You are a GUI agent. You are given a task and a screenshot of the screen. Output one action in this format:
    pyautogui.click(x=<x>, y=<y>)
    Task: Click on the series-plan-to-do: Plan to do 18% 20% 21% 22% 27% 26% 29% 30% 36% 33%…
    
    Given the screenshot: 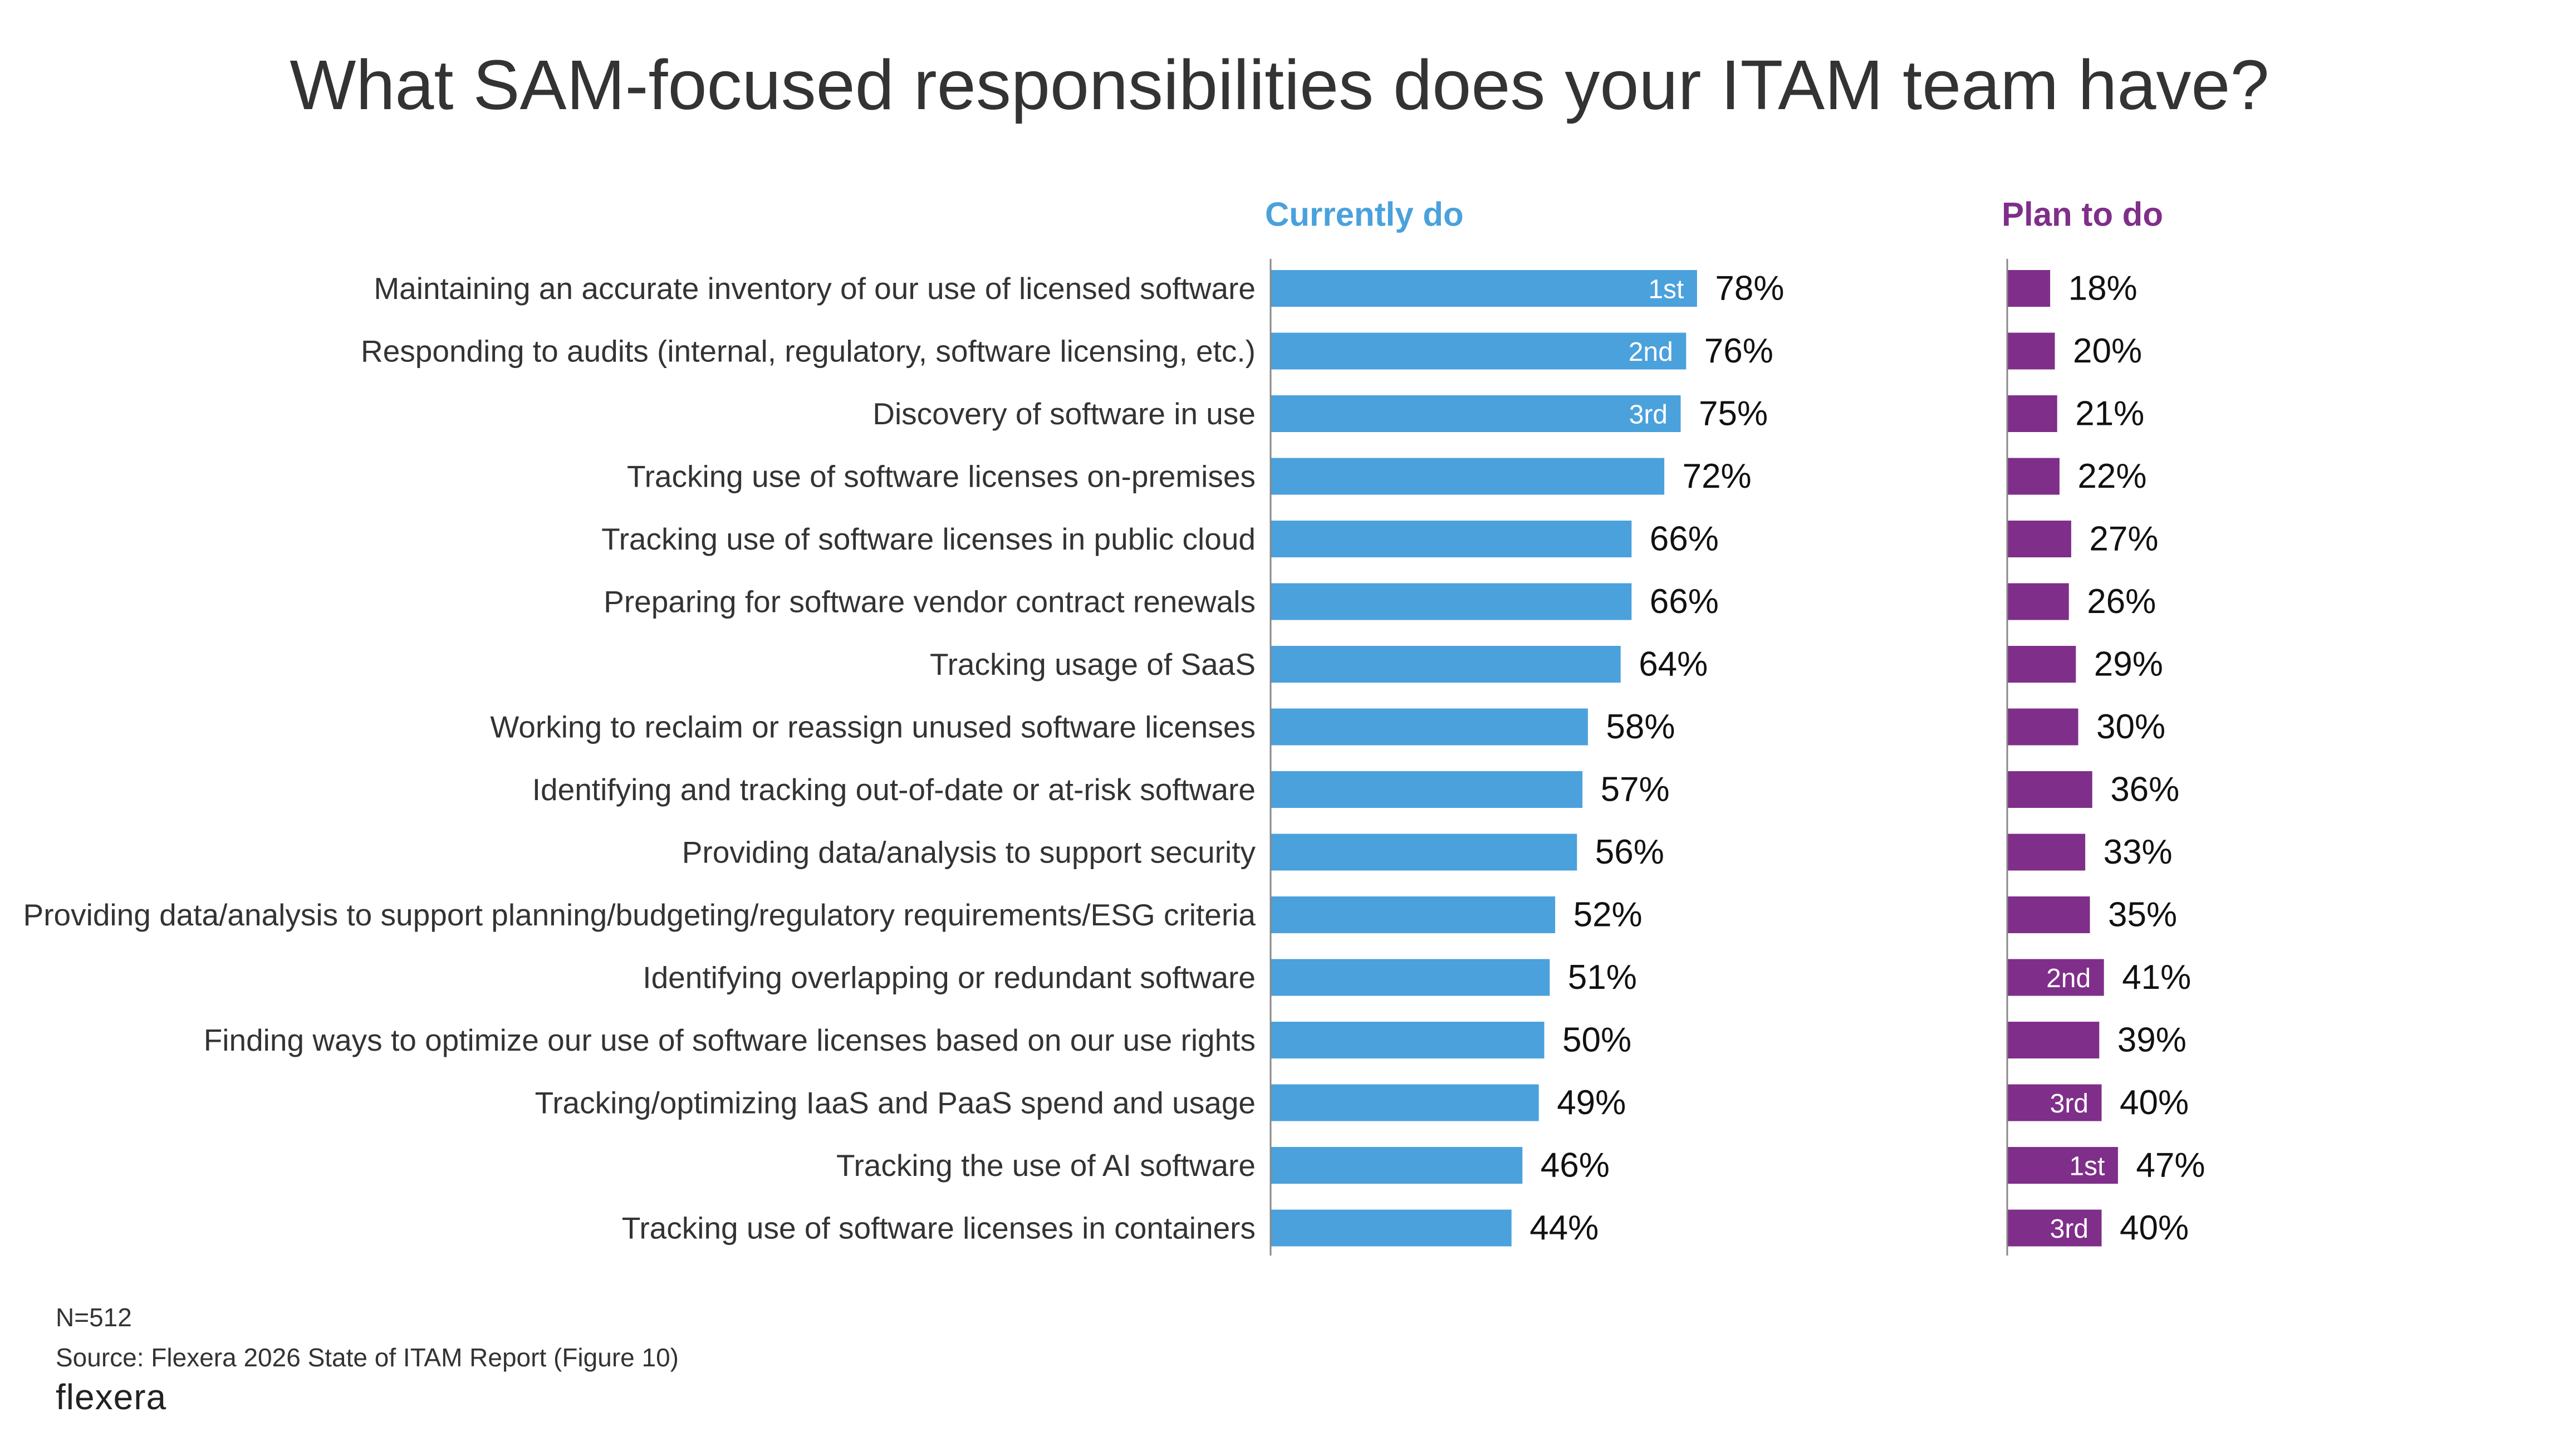 What is the action you would take?
    pyautogui.click(x=2103, y=726)
    